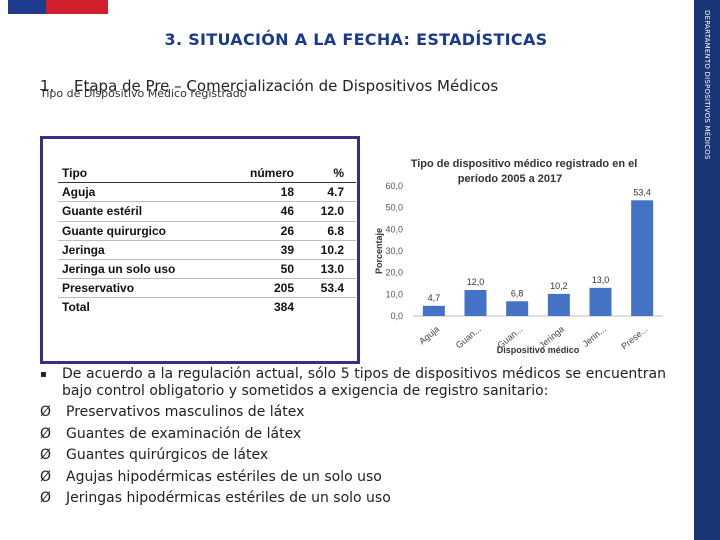  Describe the element at coordinates (77, 7) in the screenshot. I see `flag-red-block` at that location.